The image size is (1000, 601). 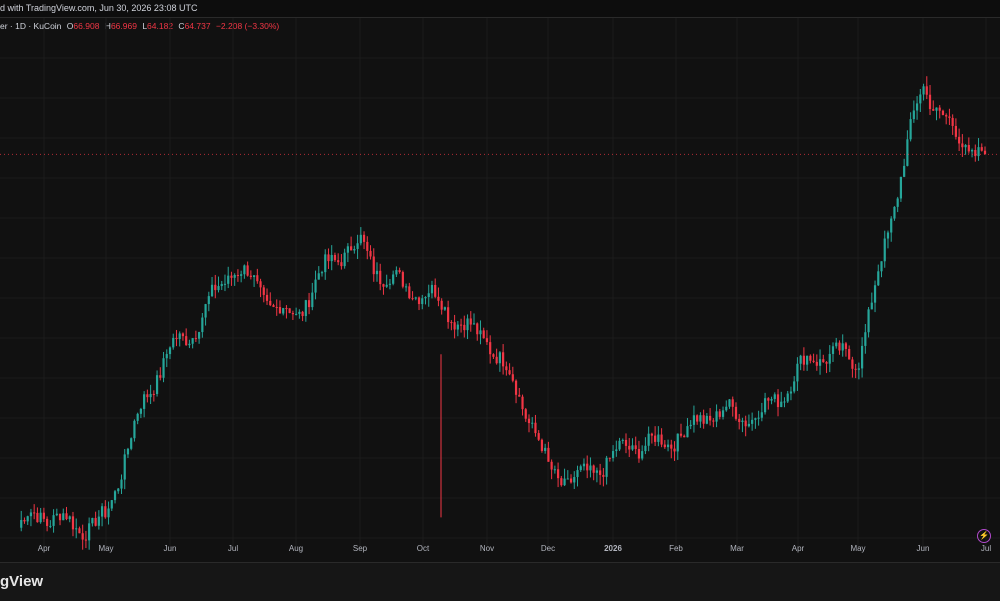 I want to click on footer-bar: gView, so click(x=500, y=581).